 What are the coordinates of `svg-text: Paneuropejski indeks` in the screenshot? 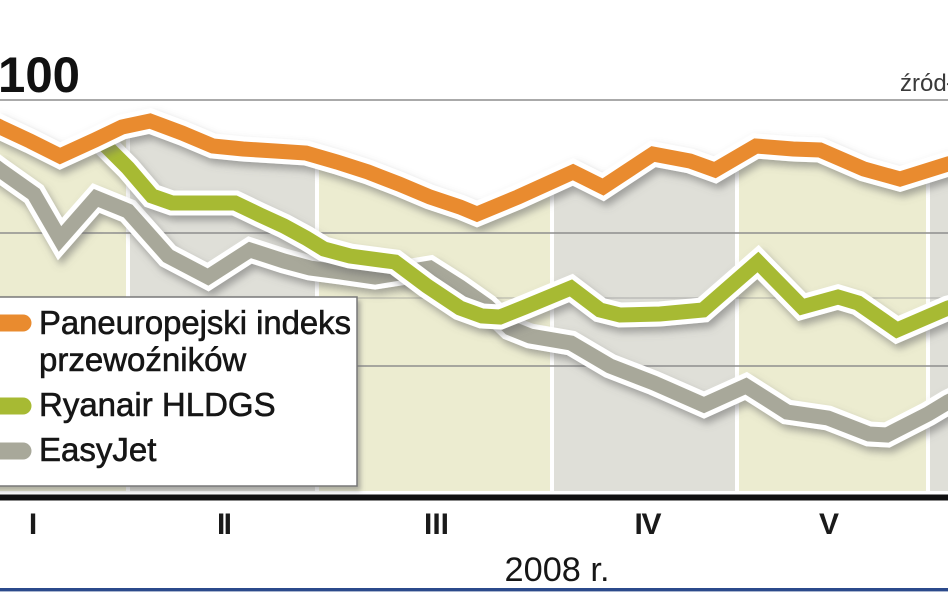 It's located at (195, 322).